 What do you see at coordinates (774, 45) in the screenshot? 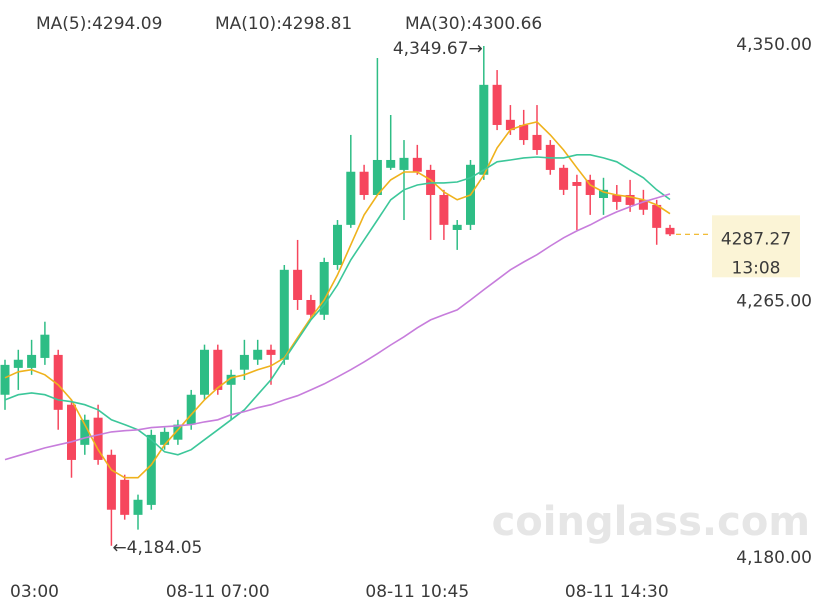
I see `y-tick-label: 4,350.00` at bounding box center [774, 45].